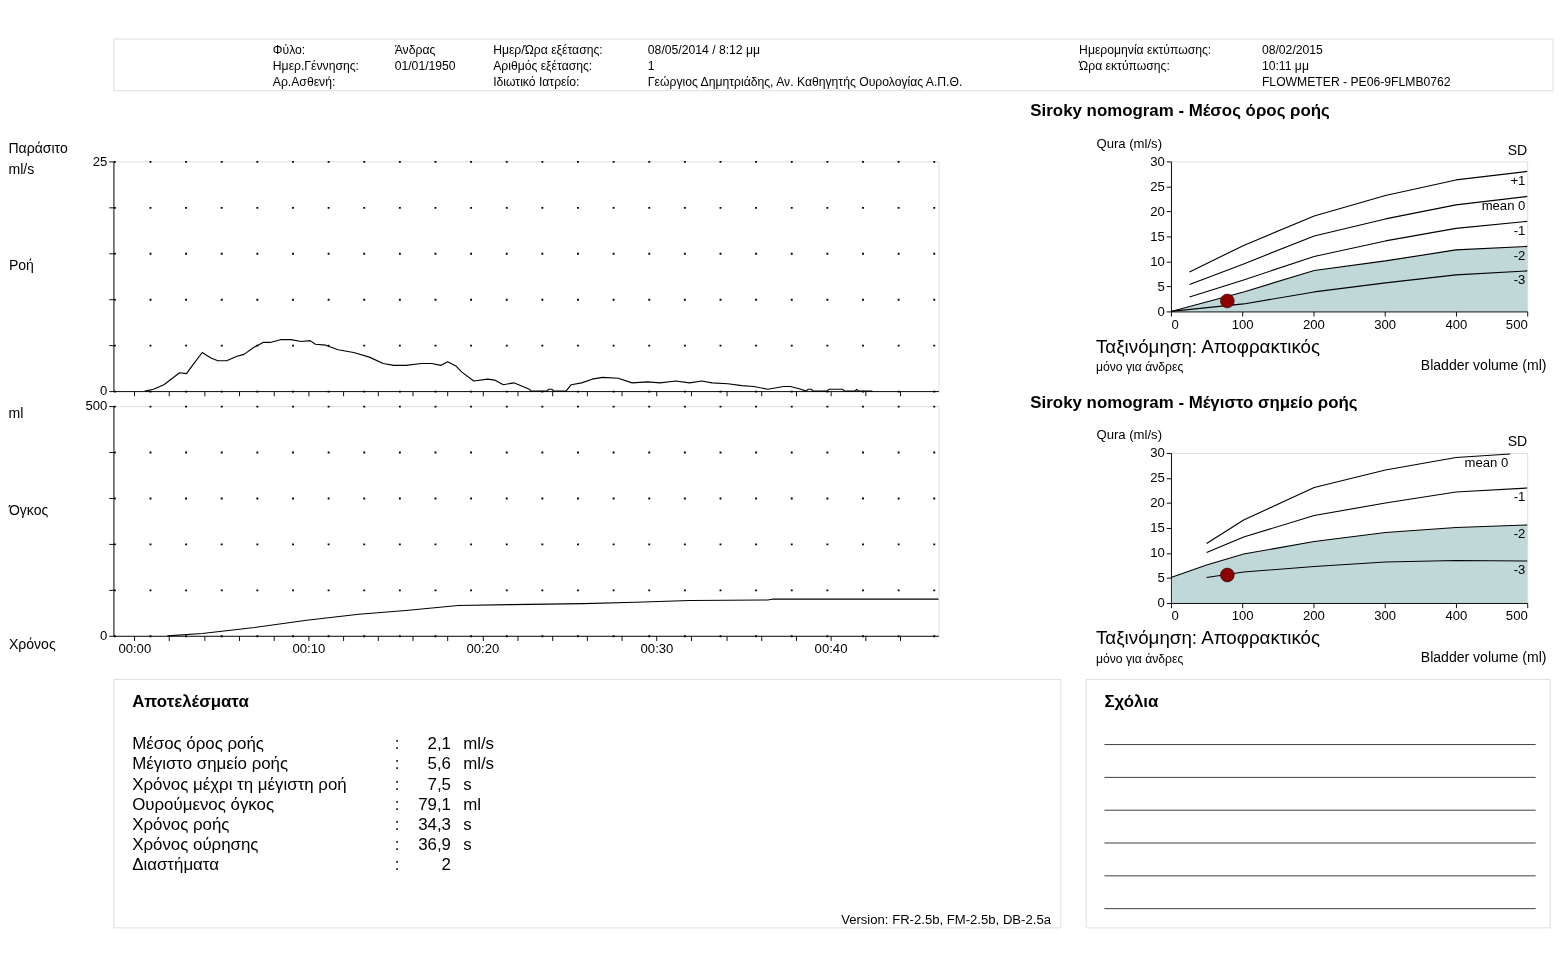 This screenshot has height=978, width=1561. I want to click on text: Ιδιωτικό Ιατρείο:, so click(536, 82).